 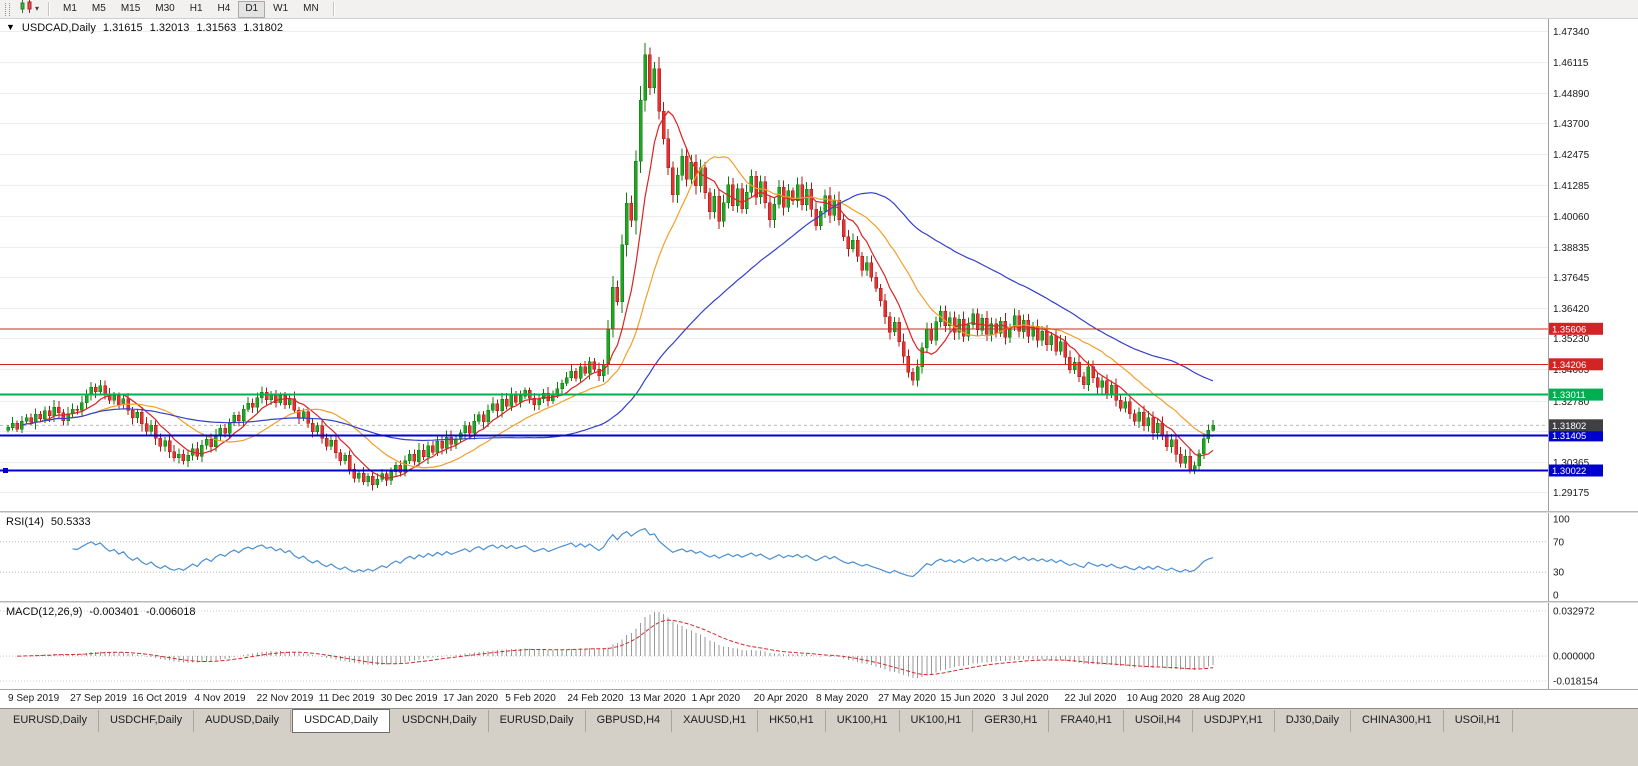 I want to click on date-label: 17 Jan 2020, so click(x=471, y=698).